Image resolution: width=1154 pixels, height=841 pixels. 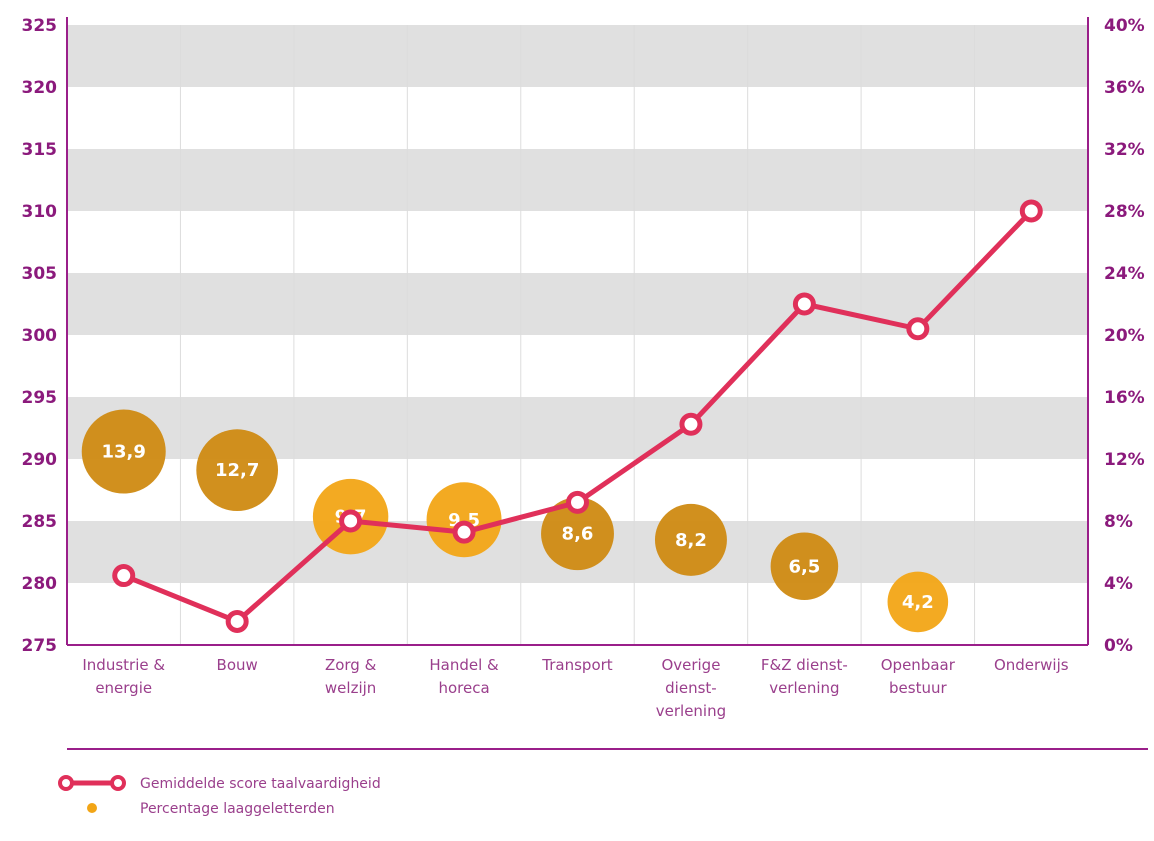 I want to click on category-label-line: dienst-, so click(x=691, y=688).